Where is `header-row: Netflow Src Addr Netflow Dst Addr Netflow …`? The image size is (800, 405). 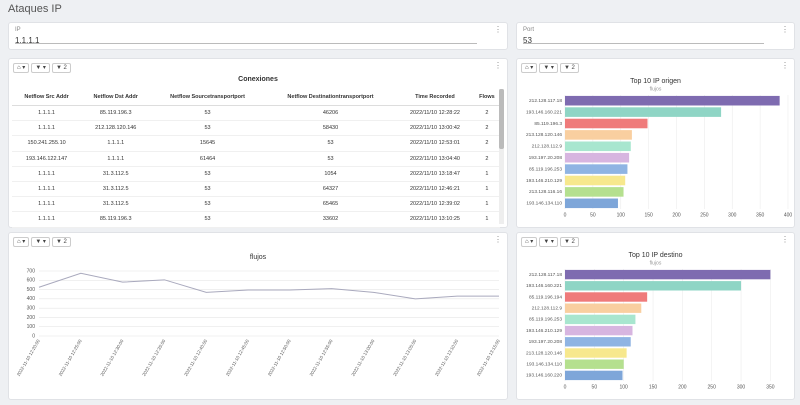 header-row: Netflow Src Addr Netflow Dst Addr Netflow … is located at coordinates (256, 97).